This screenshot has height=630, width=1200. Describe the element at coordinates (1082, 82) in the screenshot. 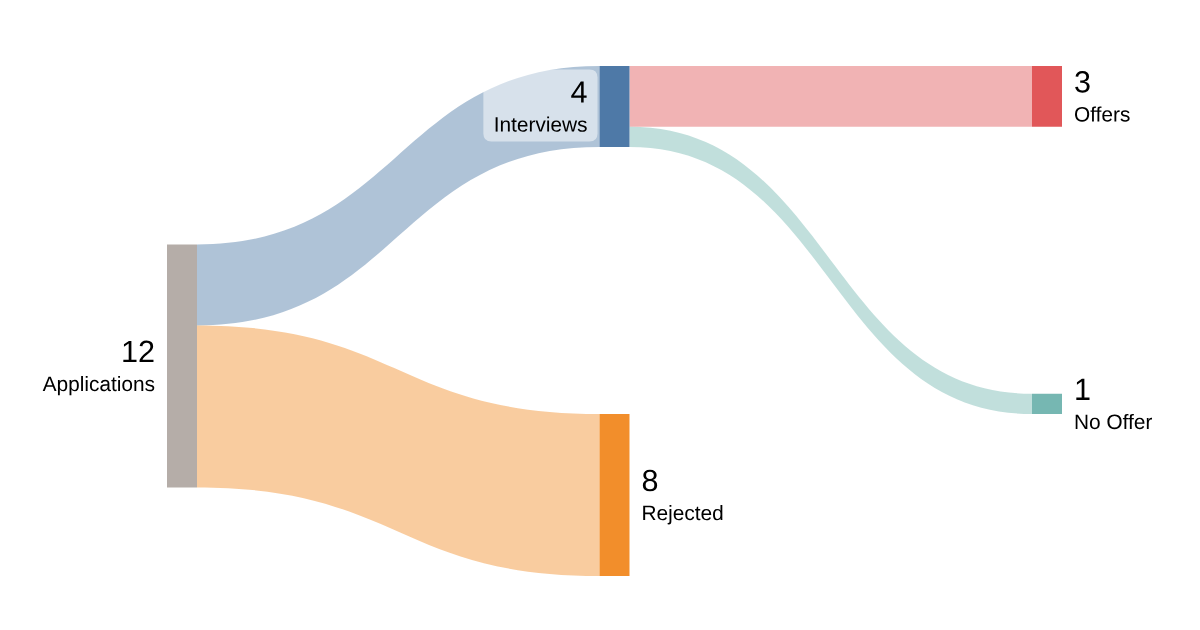

I see `data-label: 3` at that location.